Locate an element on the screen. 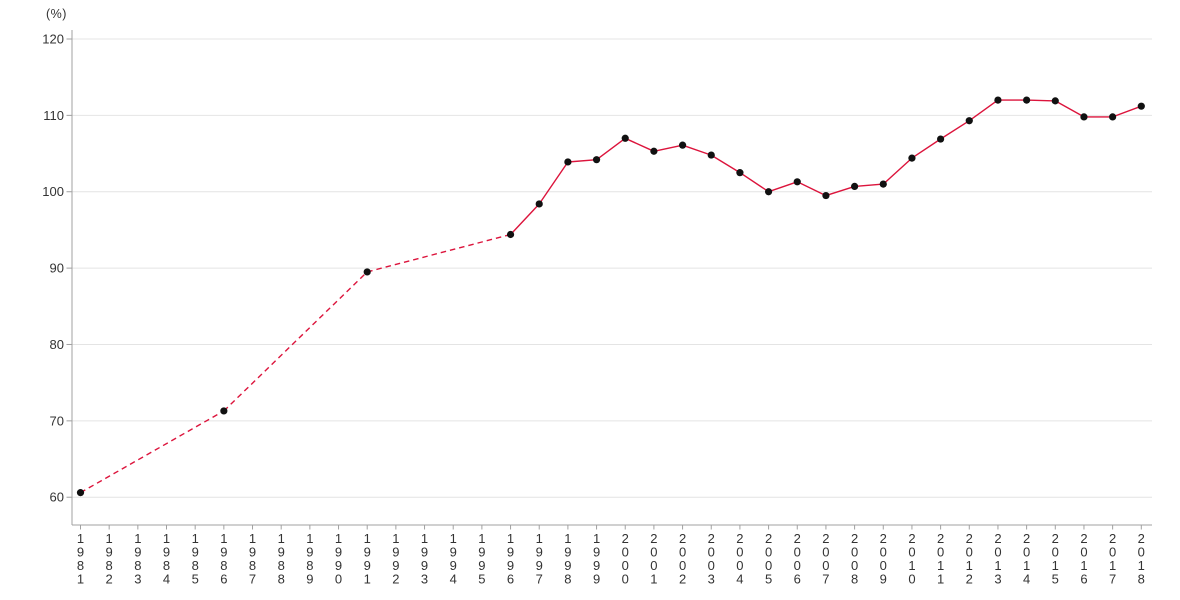 The width and height of the screenshot is (1180, 600). y-axis-tick-label: 90 is located at coordinates (57, 268).